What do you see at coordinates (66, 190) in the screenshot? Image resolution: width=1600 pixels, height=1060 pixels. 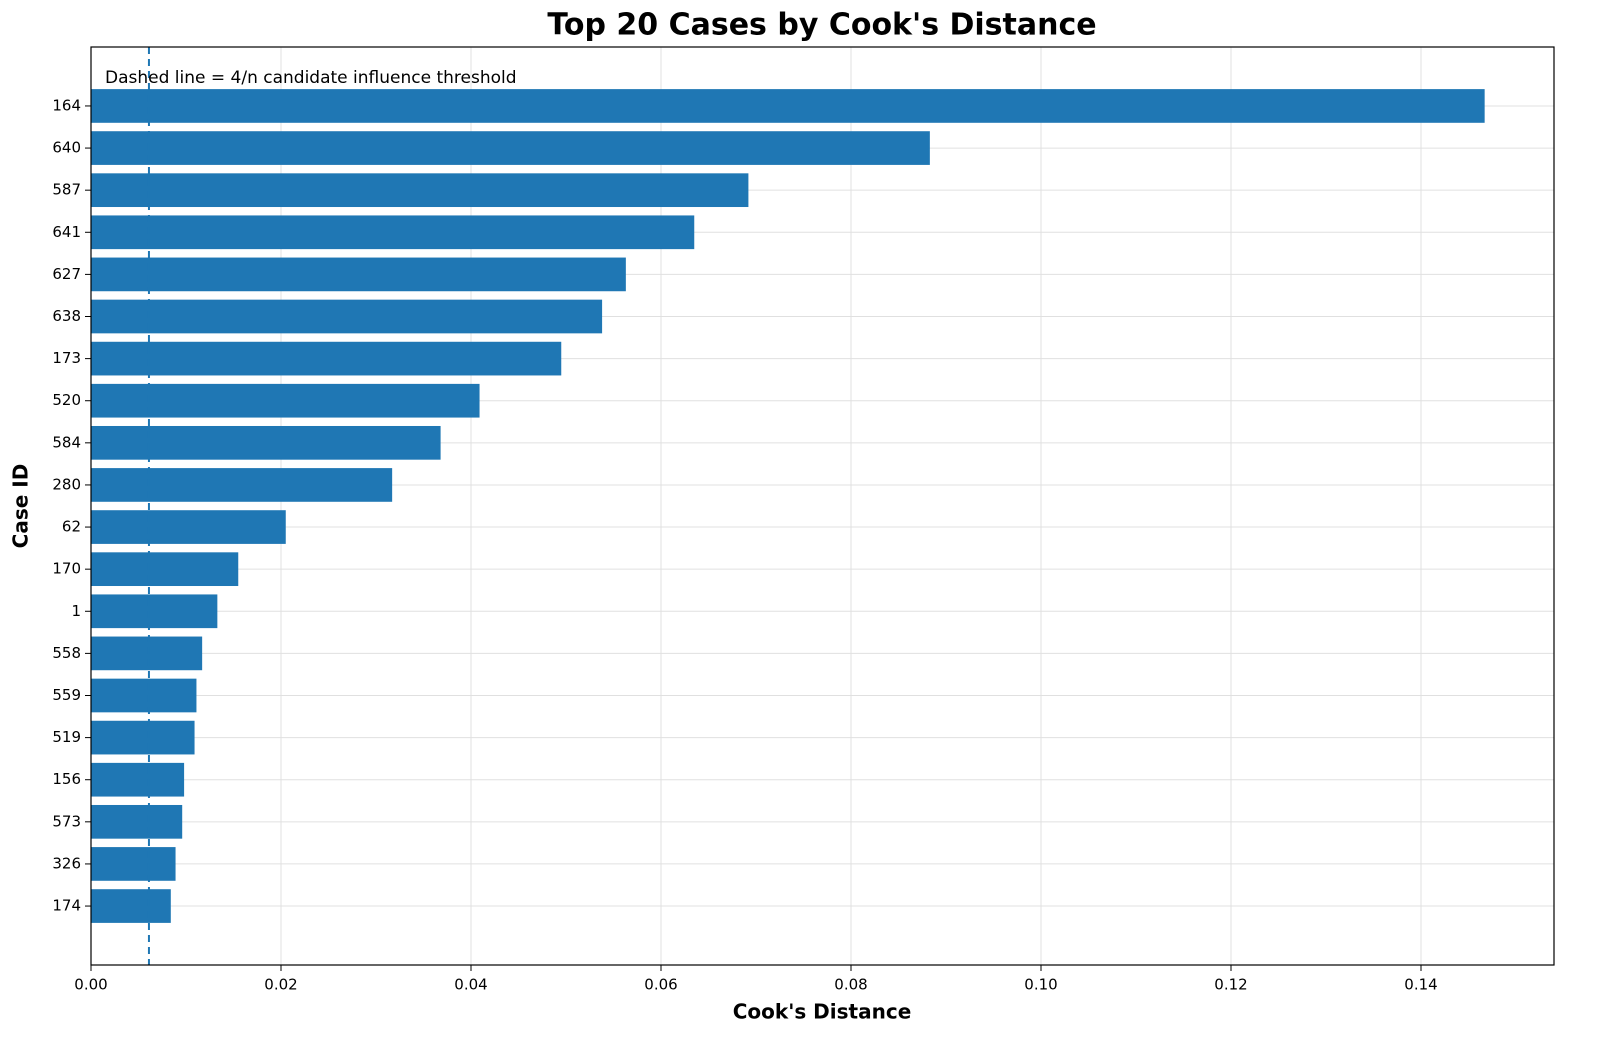 I see `y-tick-label: 587` at bounding box center [66, 190].